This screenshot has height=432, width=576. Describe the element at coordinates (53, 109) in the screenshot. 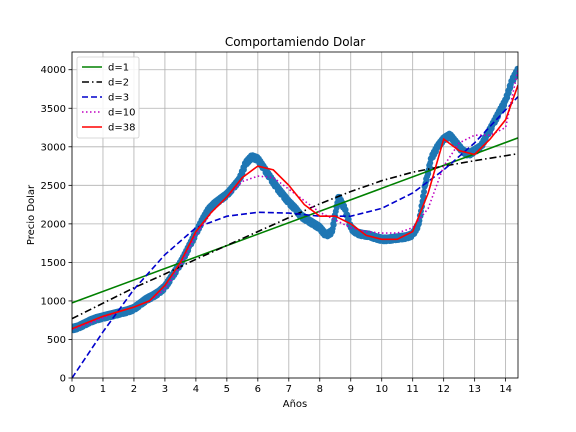

I see `y-tick-label: 3500` at that location.